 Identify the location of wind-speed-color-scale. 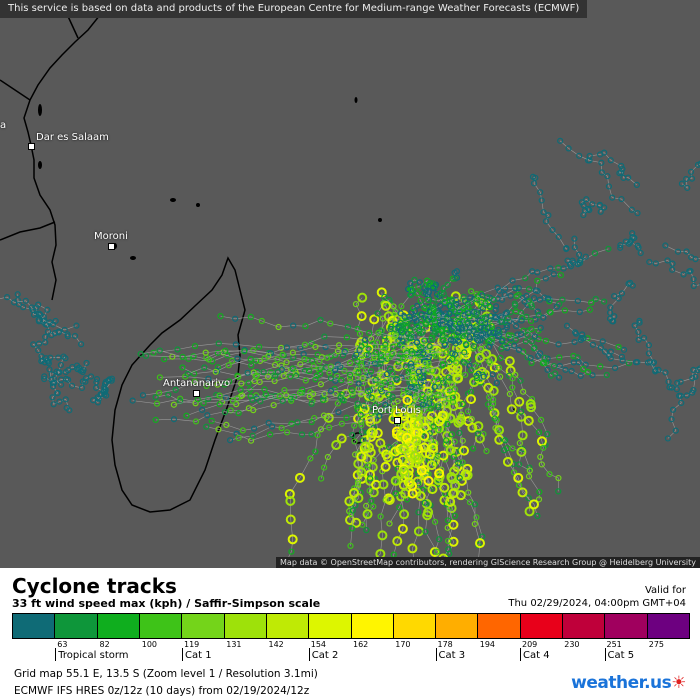
(351, 626).